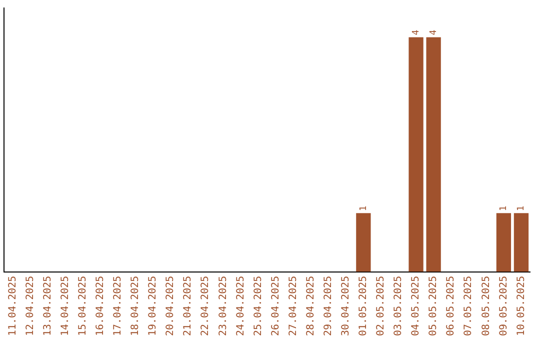 The image size is (540, 340). What do you see at coordinates (206, 306) in the screenshot?
I see `x-tick-label: 22.04.2025` at bounding box center [206, 306].